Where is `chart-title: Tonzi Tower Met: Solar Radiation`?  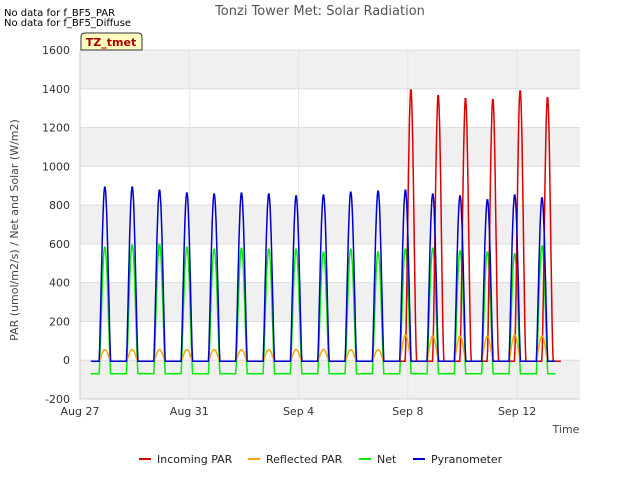
chart-title: Tonzi Tower Met: Solar Radiation is located at coordinates (319, 11).